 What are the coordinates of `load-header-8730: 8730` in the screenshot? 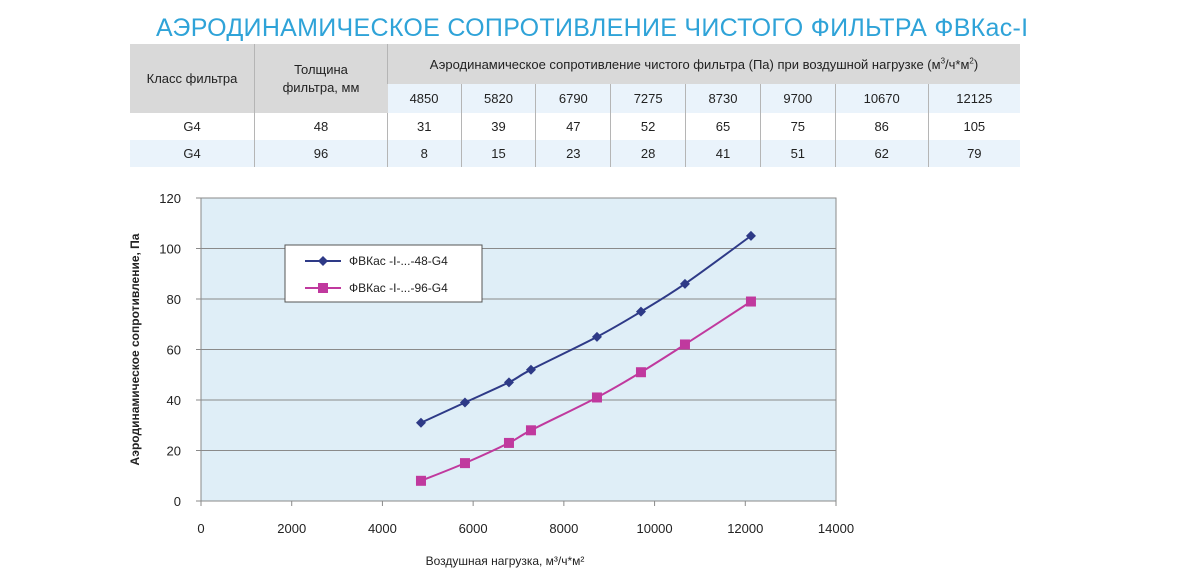 It's located at (723, 98).